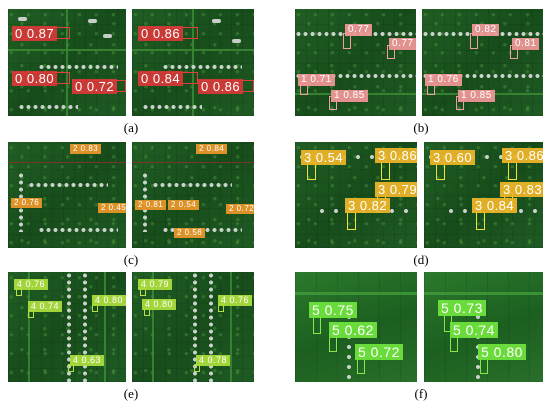 The image size is (550, 408). What do you see at coordinates (521, 189) in the screenshot?
I see `detection-score: 3 0.83` at bounding box center [521, 189].